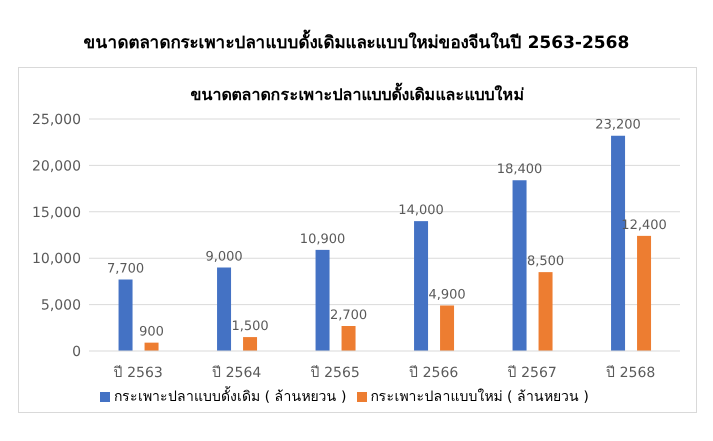 This screenshot has width=713, height=441. I want to click on chart-subtitle: ขนาดตลาดกระเพาะปลาแบบดั้งเดิมและแบบใหม่, so click(358, 94).